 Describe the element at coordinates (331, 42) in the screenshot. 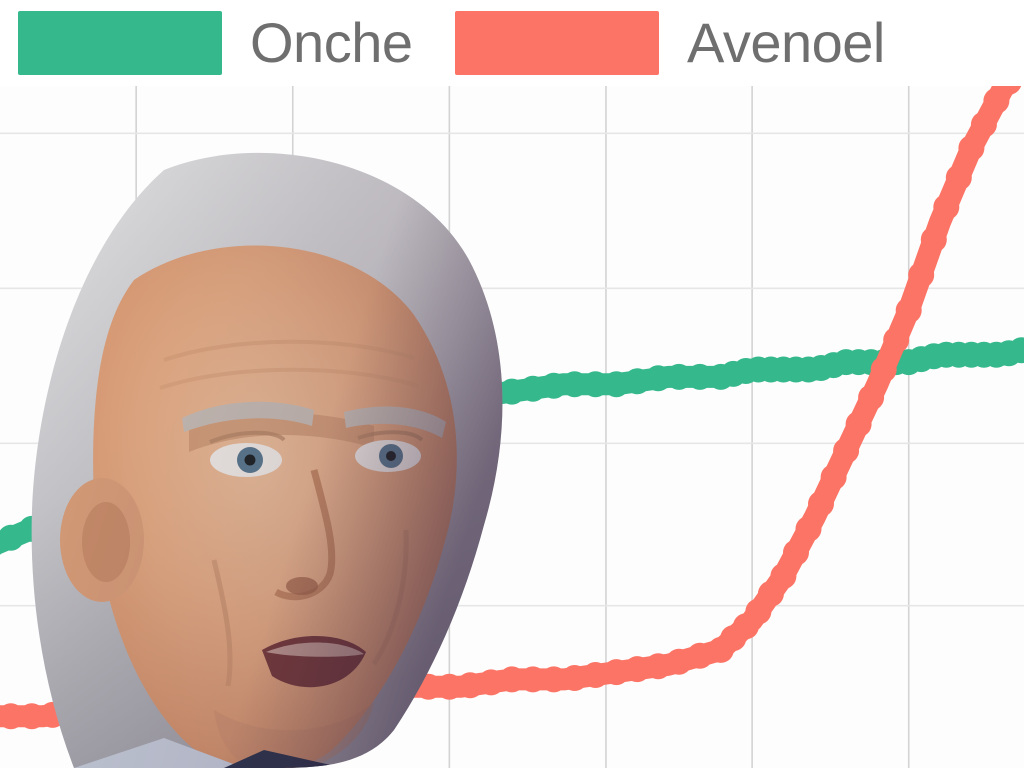

I see `legend-label-onche: Onche` at that location.